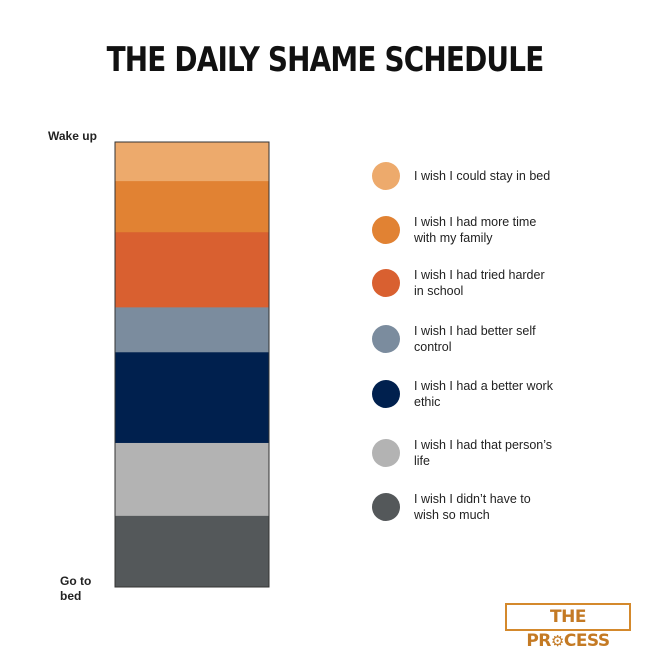  Describe the element at coordinates (482, 176) in the screenshot. I see `legend-label: I wish I could stay in bed` at that location.